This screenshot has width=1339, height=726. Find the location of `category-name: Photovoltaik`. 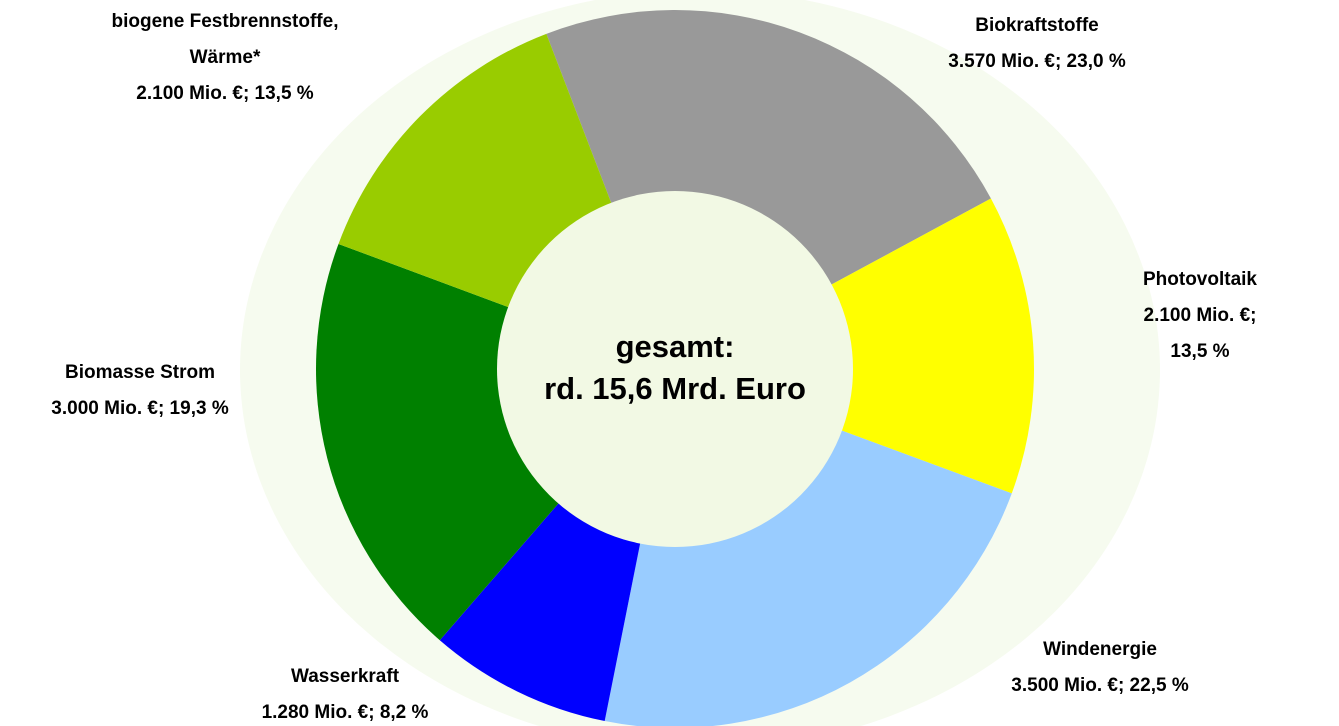

category-name: Photovoltaik is located at coordinates (1199, 279).